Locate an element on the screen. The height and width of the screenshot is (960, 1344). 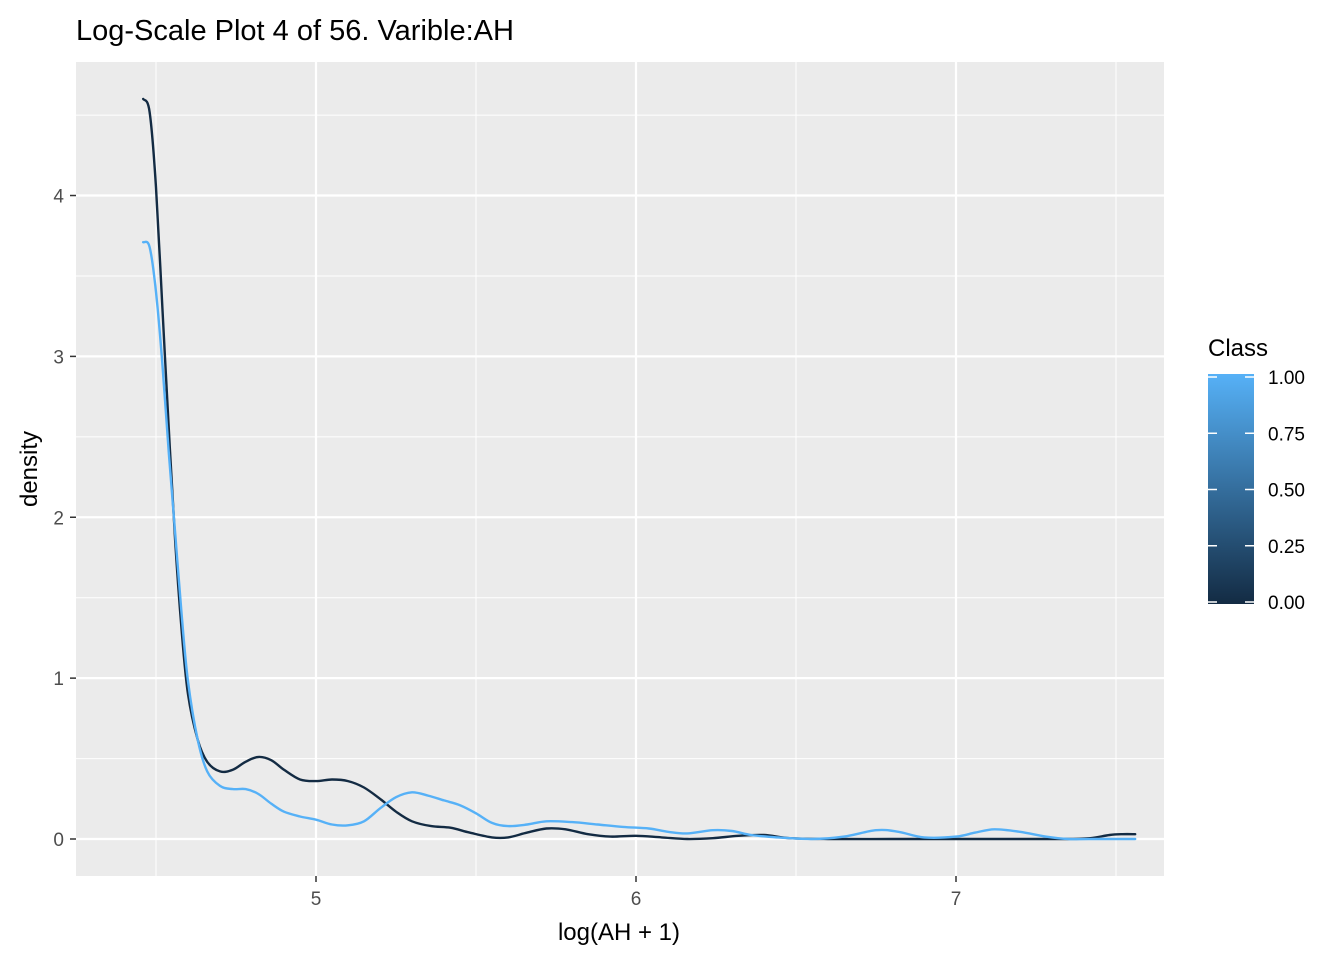
x-tick-label: 7 is located at coordinates (956, 899).